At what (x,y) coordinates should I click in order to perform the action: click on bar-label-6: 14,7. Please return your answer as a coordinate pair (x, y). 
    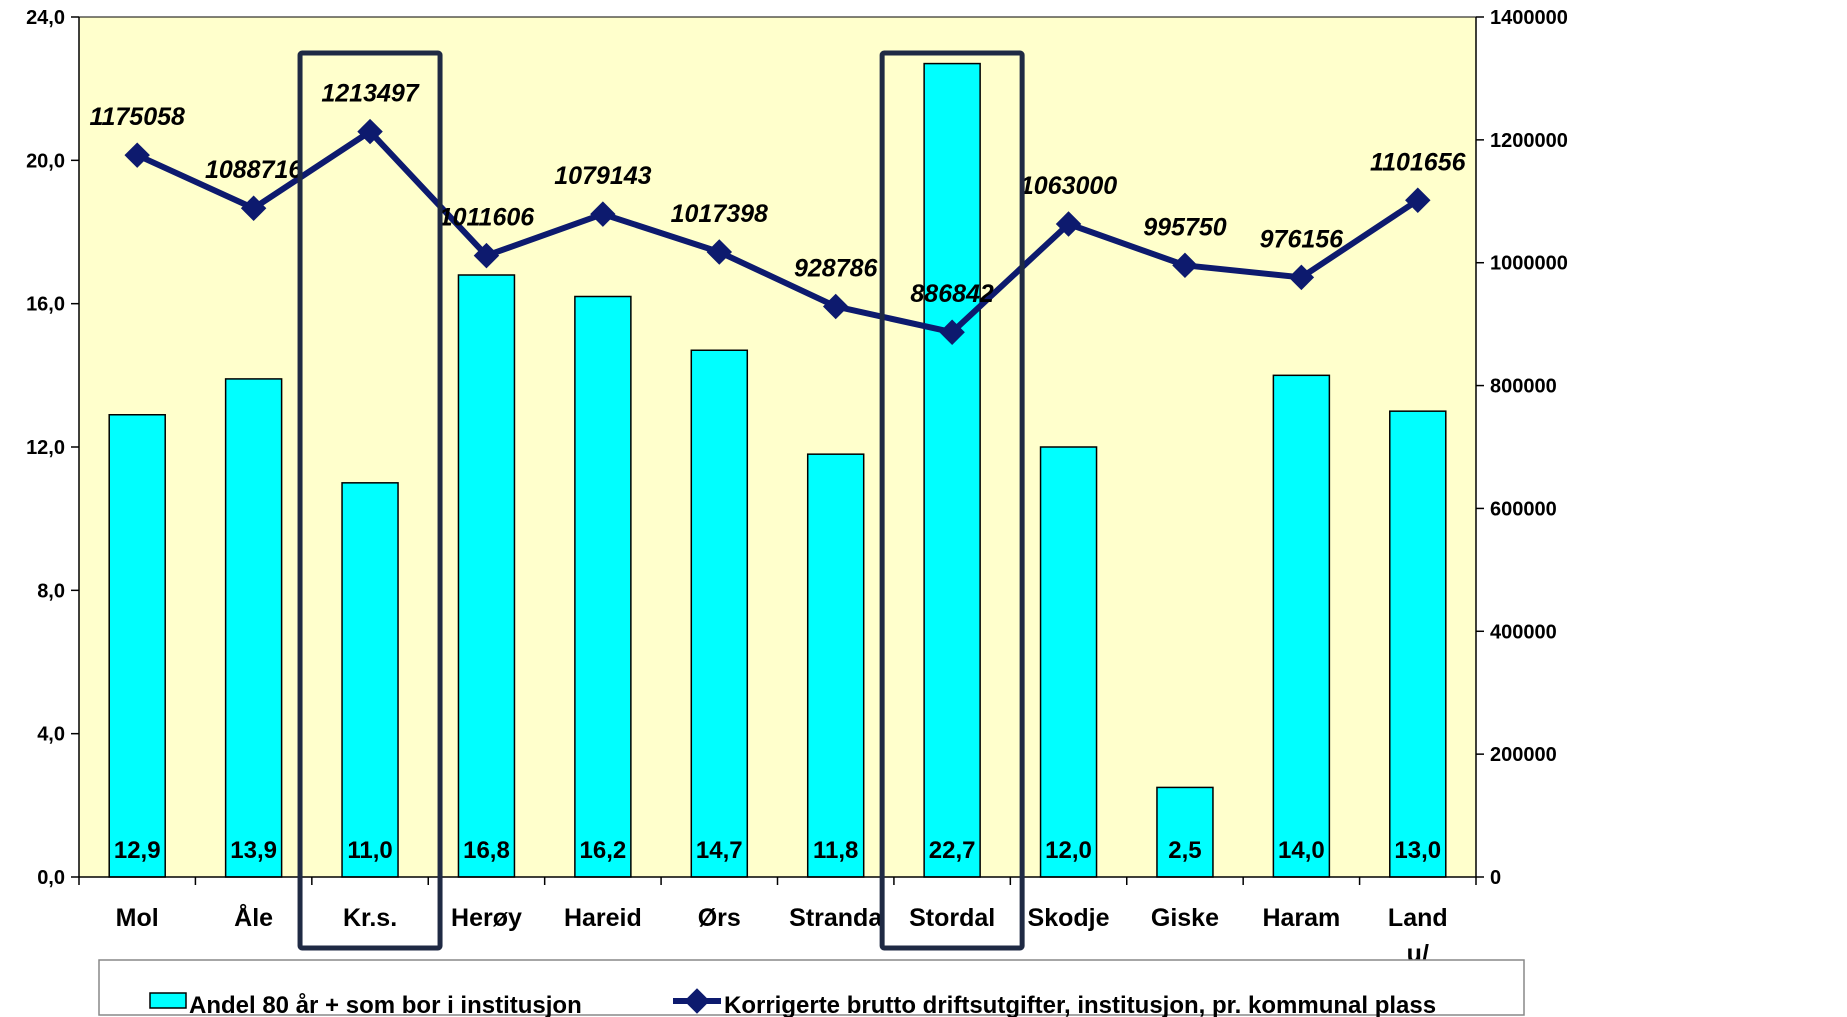
    Looking at the image, I should click on (719, 850).